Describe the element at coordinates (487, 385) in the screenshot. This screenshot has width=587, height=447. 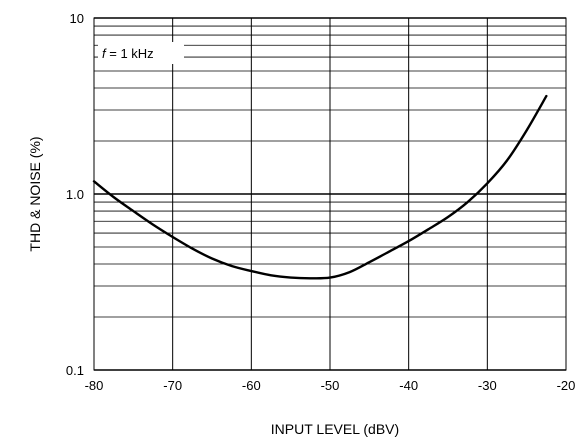
I see `x-tick-label: -30` at that location.